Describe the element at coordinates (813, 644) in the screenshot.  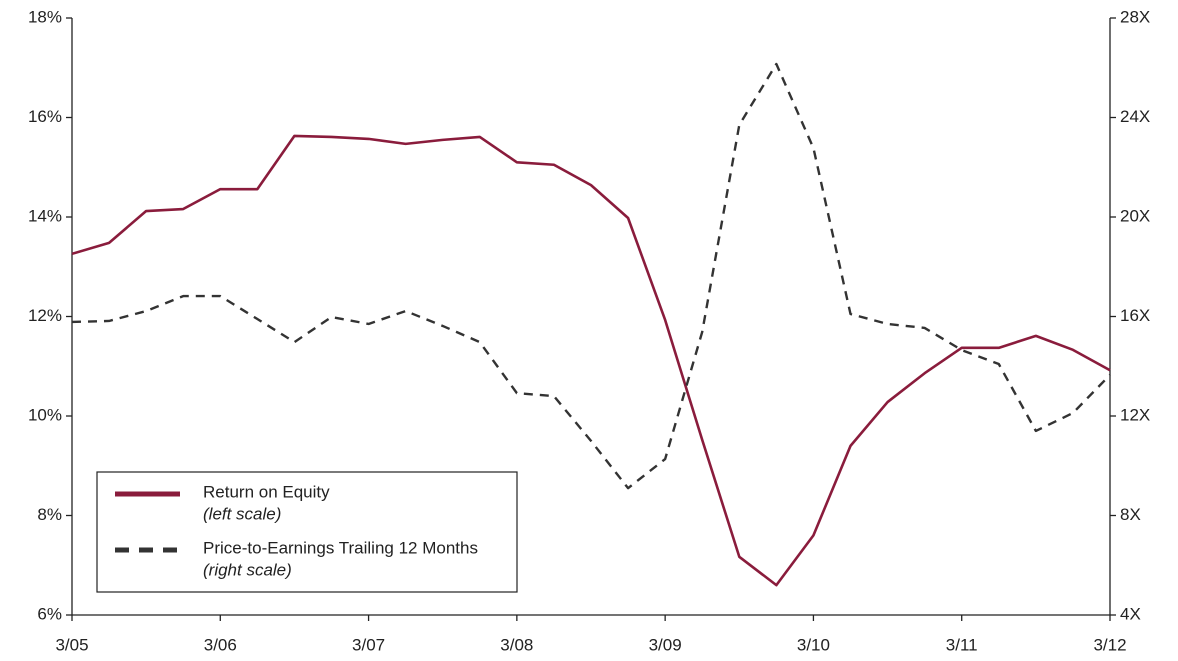
I see `x-tick-label: 3/10` at that location.